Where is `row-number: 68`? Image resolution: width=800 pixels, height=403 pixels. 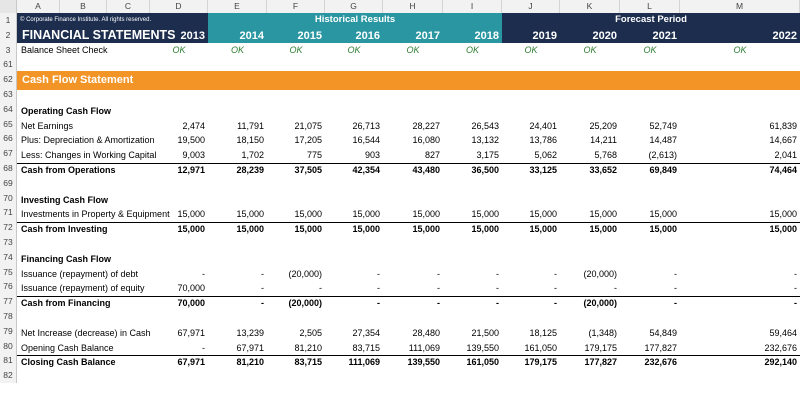 row-number: 68 is located at coordinates (8, 168).